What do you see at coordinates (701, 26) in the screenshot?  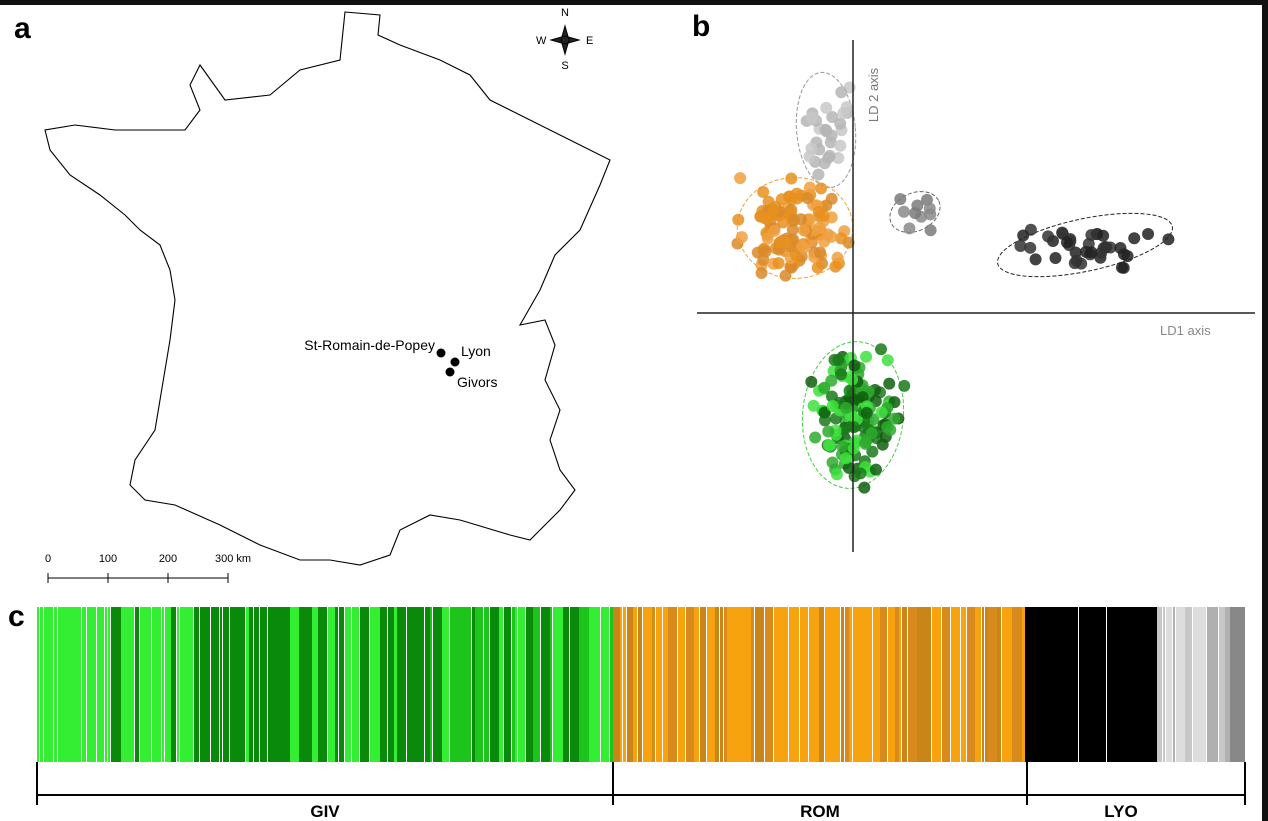 I see `panel-label: b` at bounding box center [701, 26].